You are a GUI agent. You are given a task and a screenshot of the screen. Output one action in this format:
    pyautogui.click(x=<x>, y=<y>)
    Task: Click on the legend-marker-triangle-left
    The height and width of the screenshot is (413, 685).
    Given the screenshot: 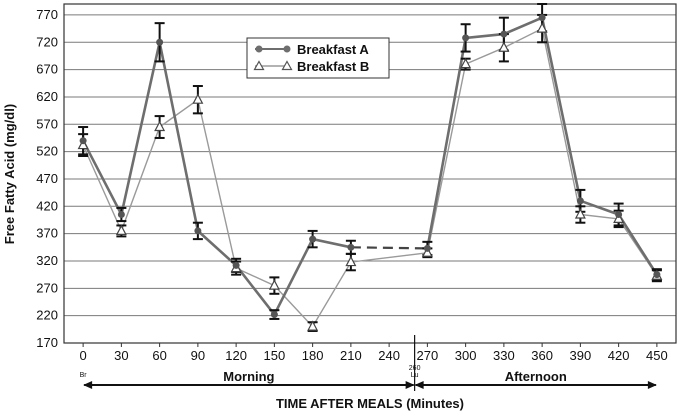 What is the action you would take?
    pyautogui.click(x=259, y=65)
    